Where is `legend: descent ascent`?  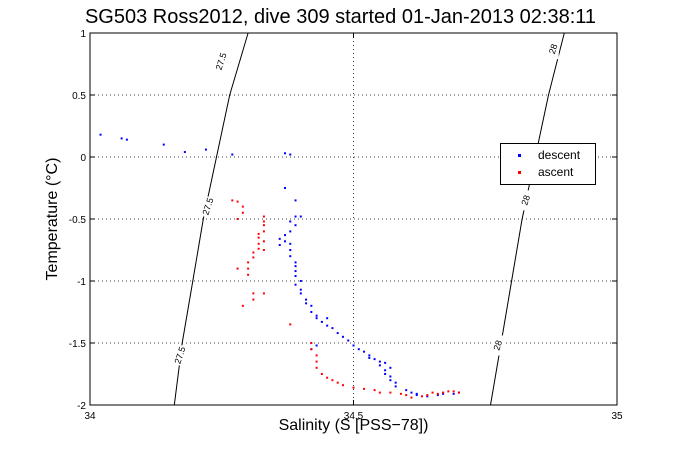
legend: descent ascent is located at coordinates (548, 164).